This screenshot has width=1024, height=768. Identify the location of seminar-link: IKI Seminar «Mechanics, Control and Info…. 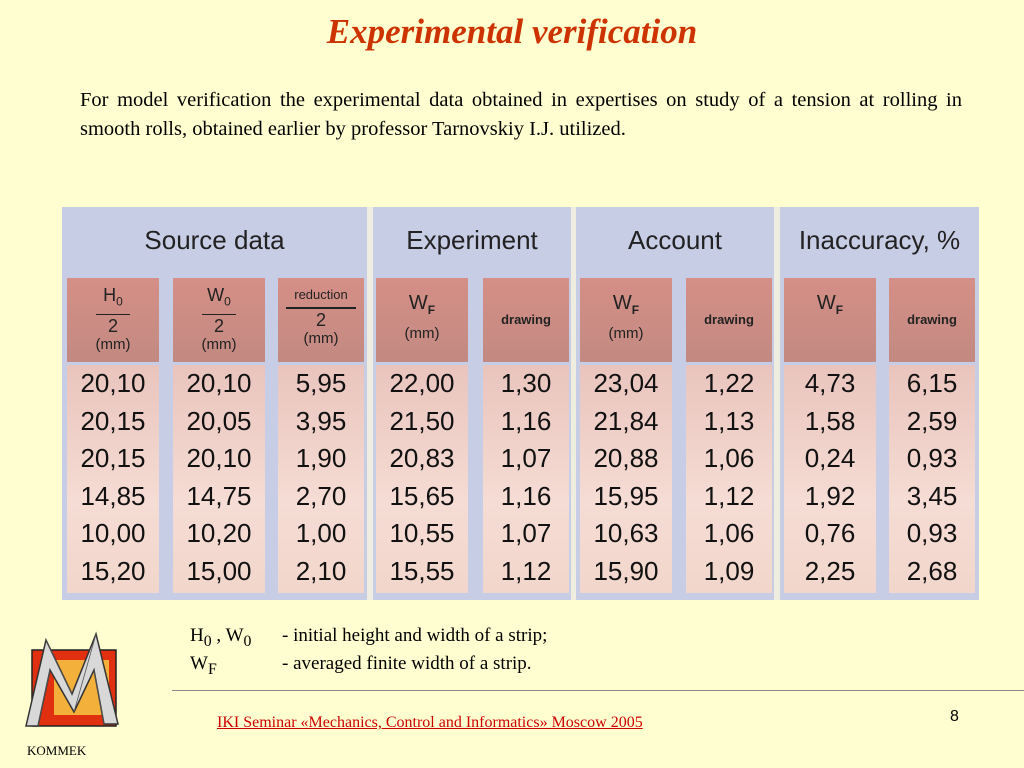
(430, 722).